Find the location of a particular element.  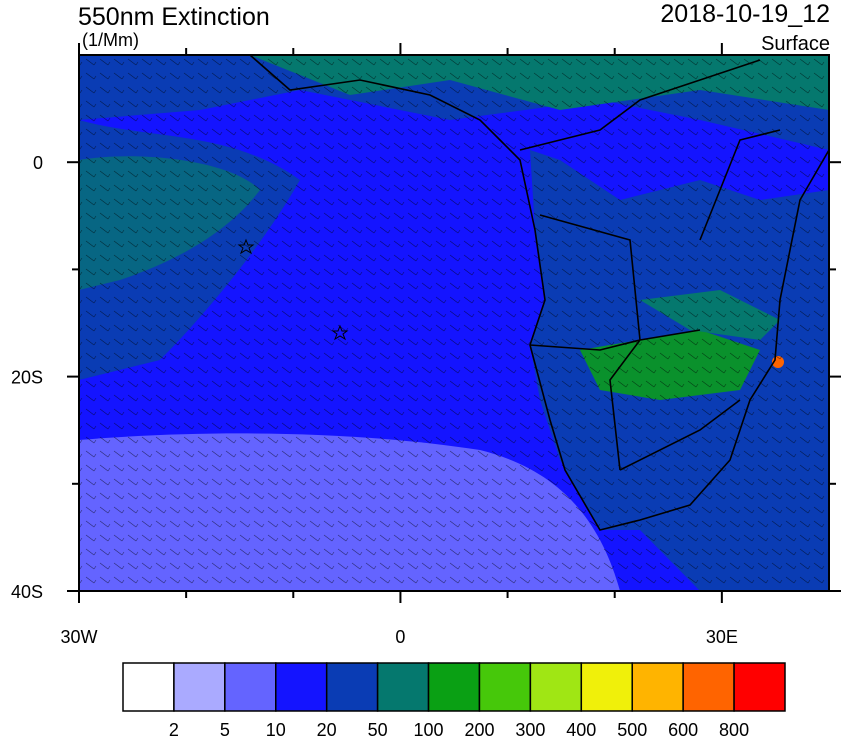

colorbar-label: 400 is located at coordinates (581, 730).